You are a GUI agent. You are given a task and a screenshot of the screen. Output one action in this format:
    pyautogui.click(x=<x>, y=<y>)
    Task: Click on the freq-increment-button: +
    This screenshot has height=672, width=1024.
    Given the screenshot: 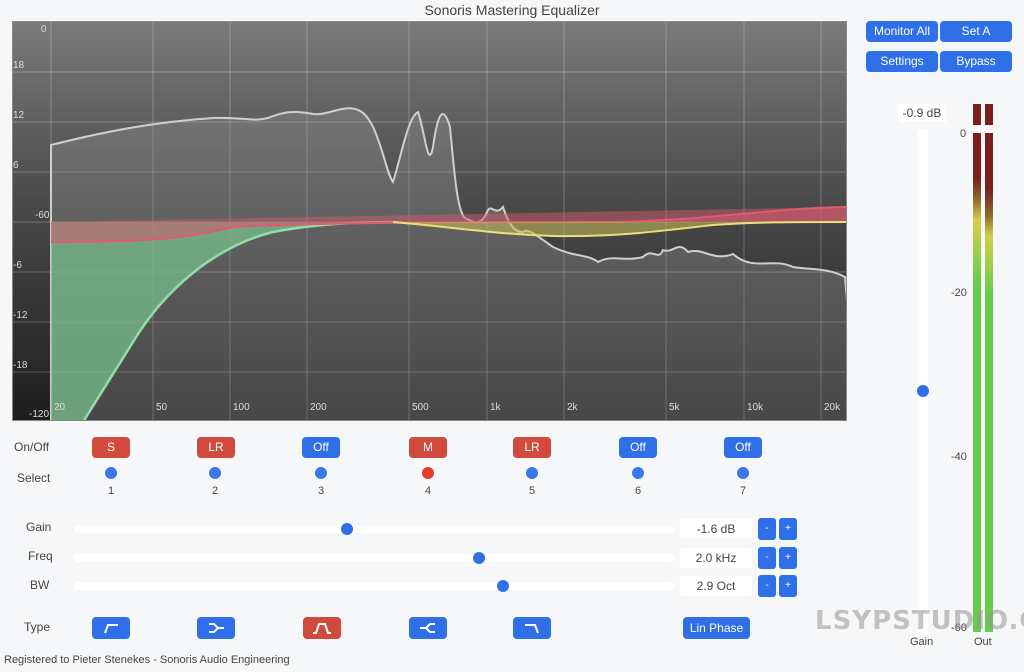 What is the action you would take?
    pyautogui.click(x=788, y=558)
    